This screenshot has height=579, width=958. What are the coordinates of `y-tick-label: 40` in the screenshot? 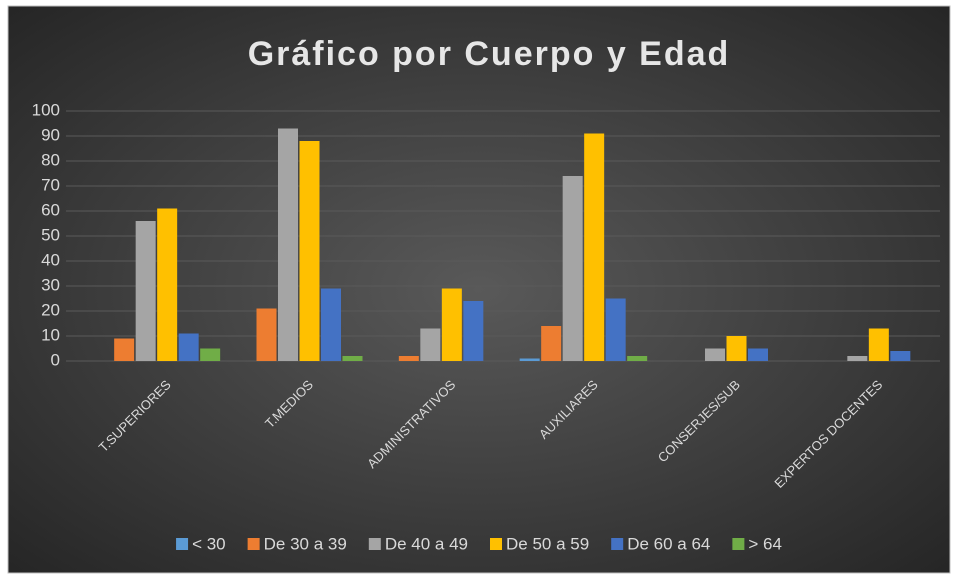 It's located at (50, 259).